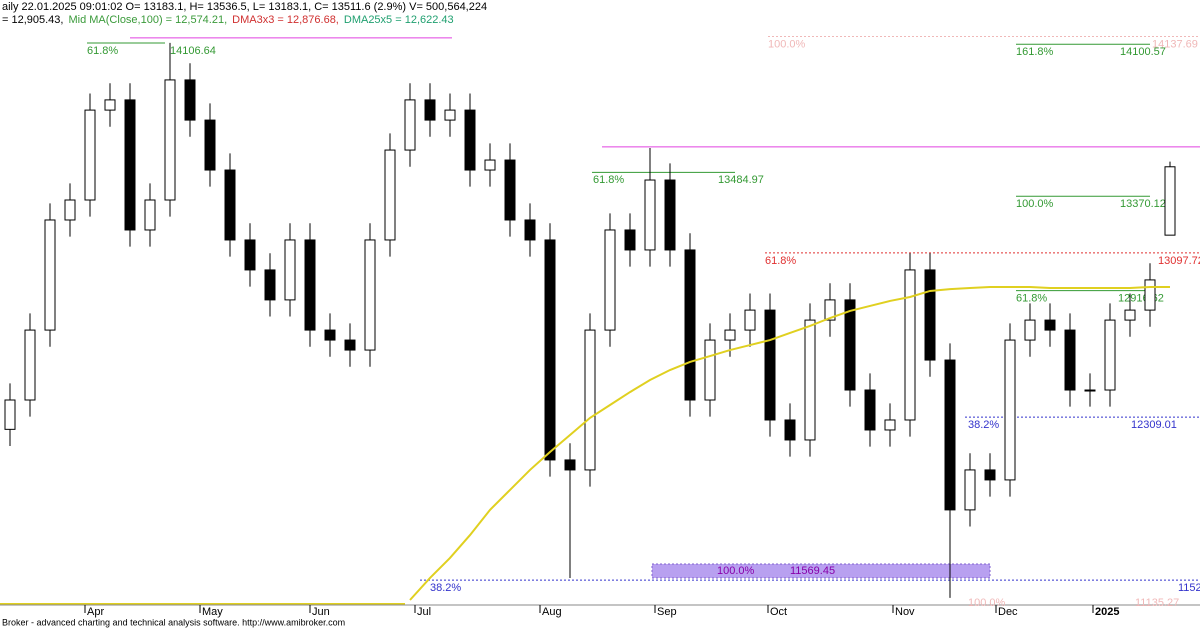 This screenshot has width=1200, height=630. I want to click on x-tick-label: Jul, so click(424, 612).